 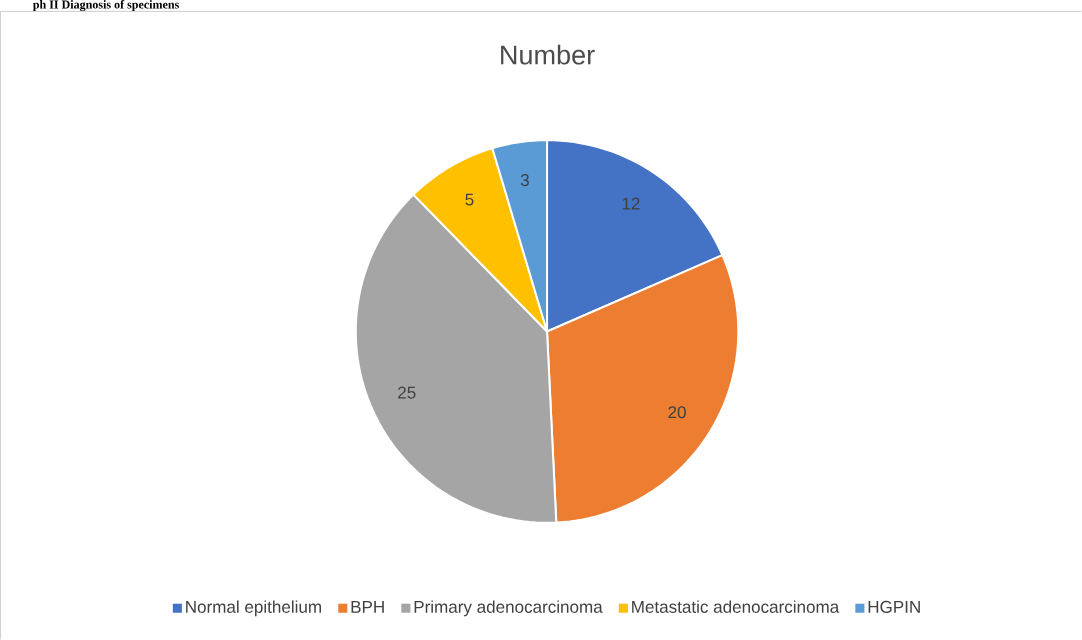 What do you see at coordinates (736, 606) in the screenshot?
I see `legend-label: Metastatic adenocarcinoma` at bounding box center [736, 606].